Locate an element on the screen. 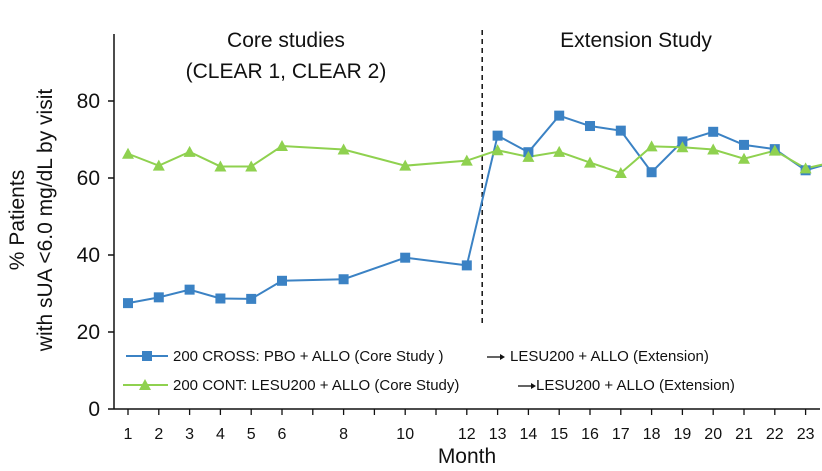 The width and height of the screenshot is (822, 471). x-tick-label: 15 is located at coordinates (559, 434).